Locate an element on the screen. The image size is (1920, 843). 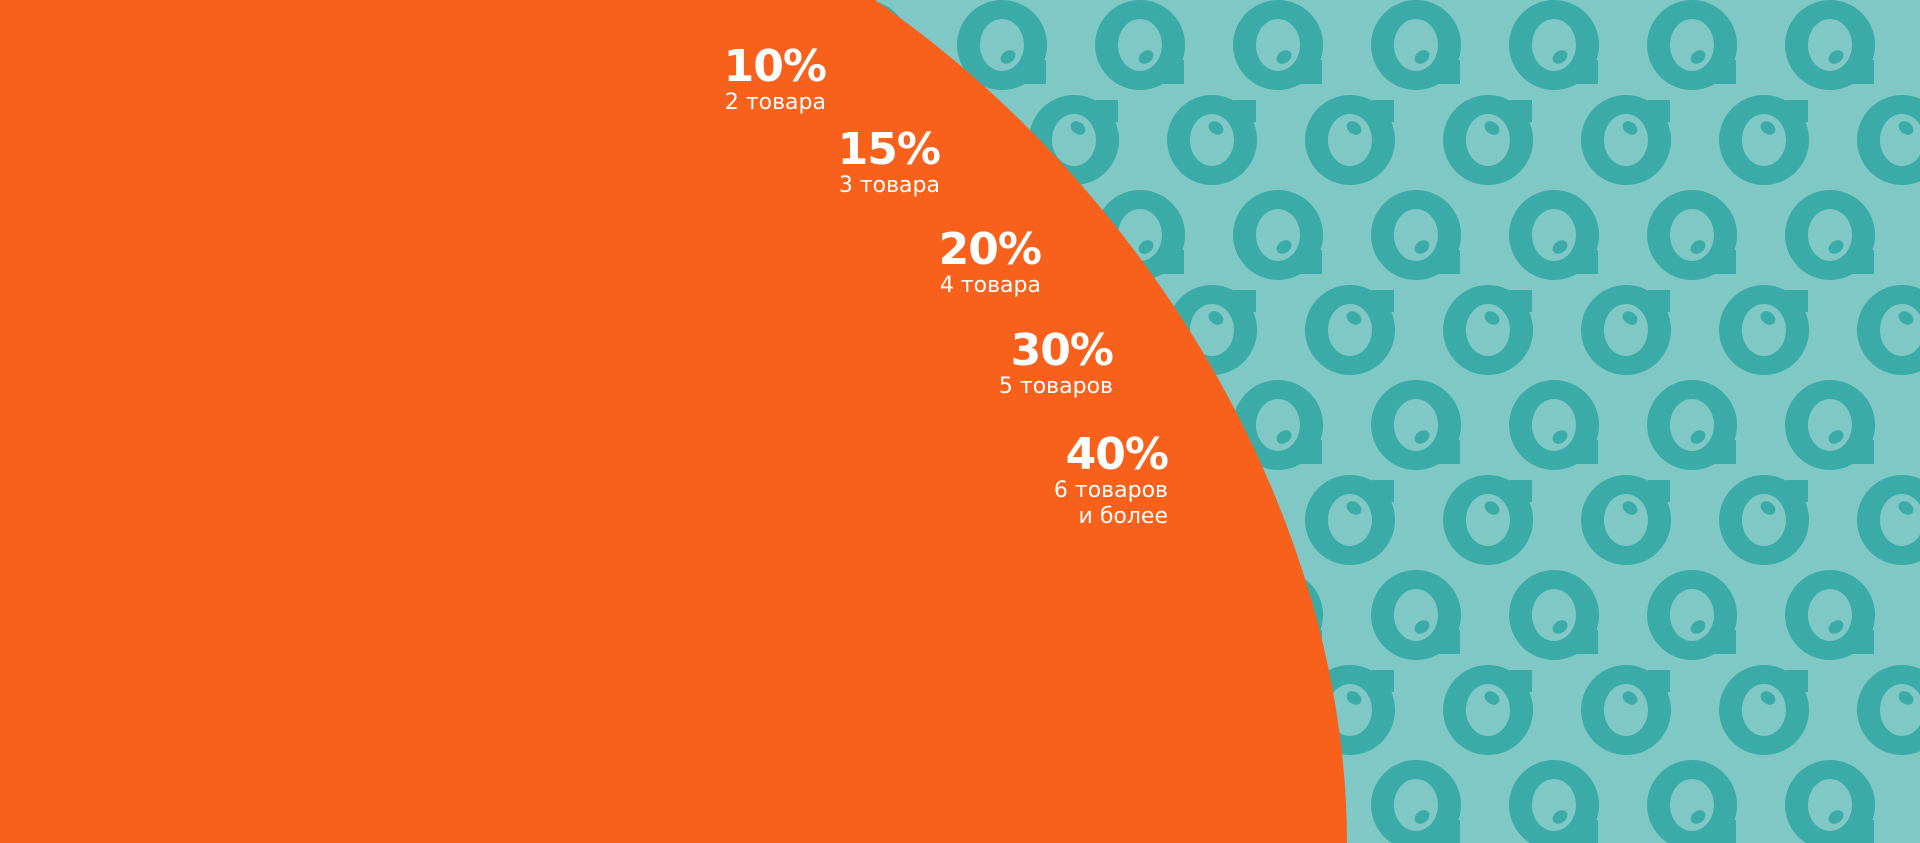
tier-percent: 40% is located at coordinates (1117, 454).